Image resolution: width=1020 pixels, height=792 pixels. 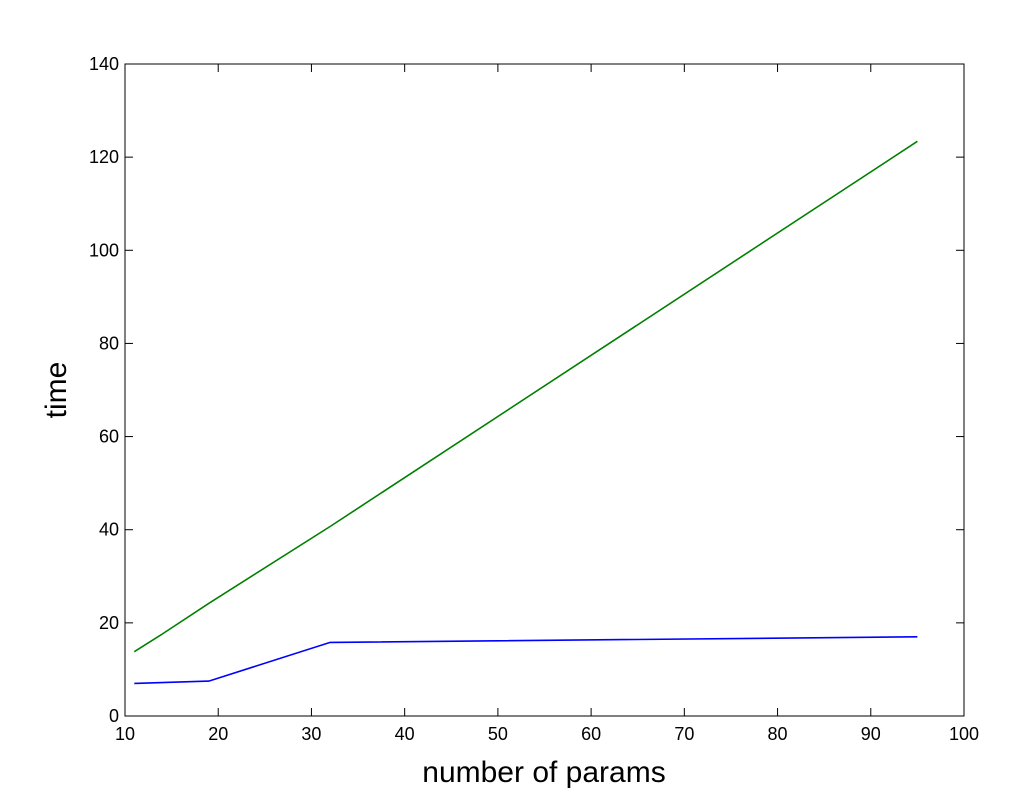 I want to click on x-tick-label: 10, so click(x=125, y=734).